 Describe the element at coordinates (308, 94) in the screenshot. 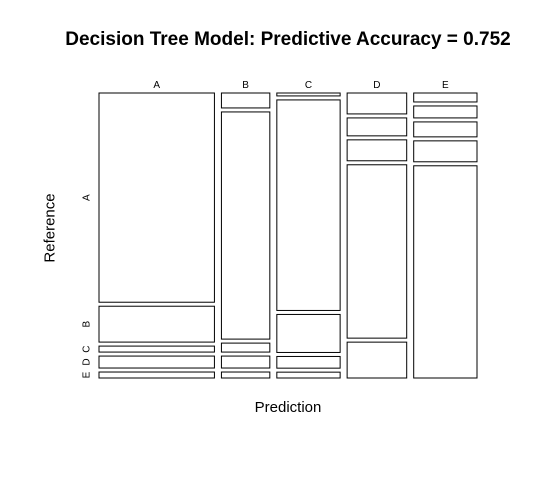

I see `mosaic-tile-C-A` at that location.